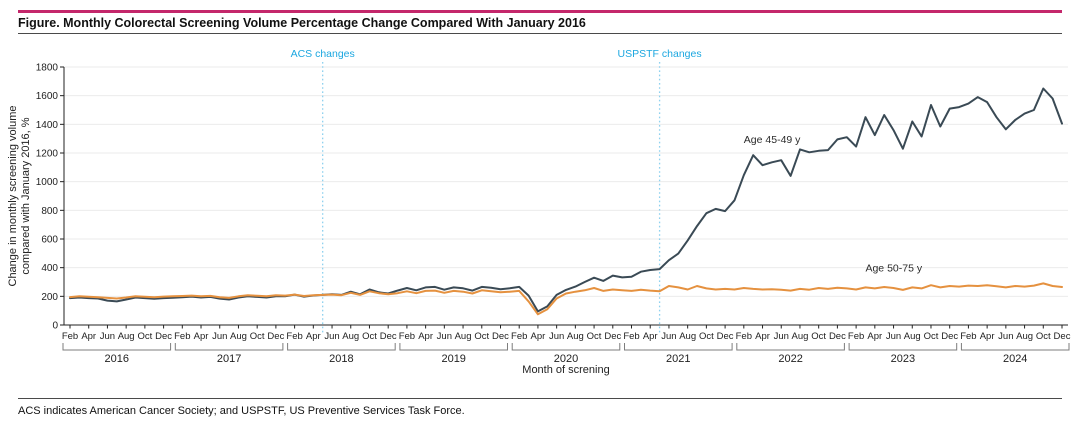  What do you see at coordinates (47, 154) in the screenshot?
I see `y-tick-label: 1200` at bounding box center [47, 154].